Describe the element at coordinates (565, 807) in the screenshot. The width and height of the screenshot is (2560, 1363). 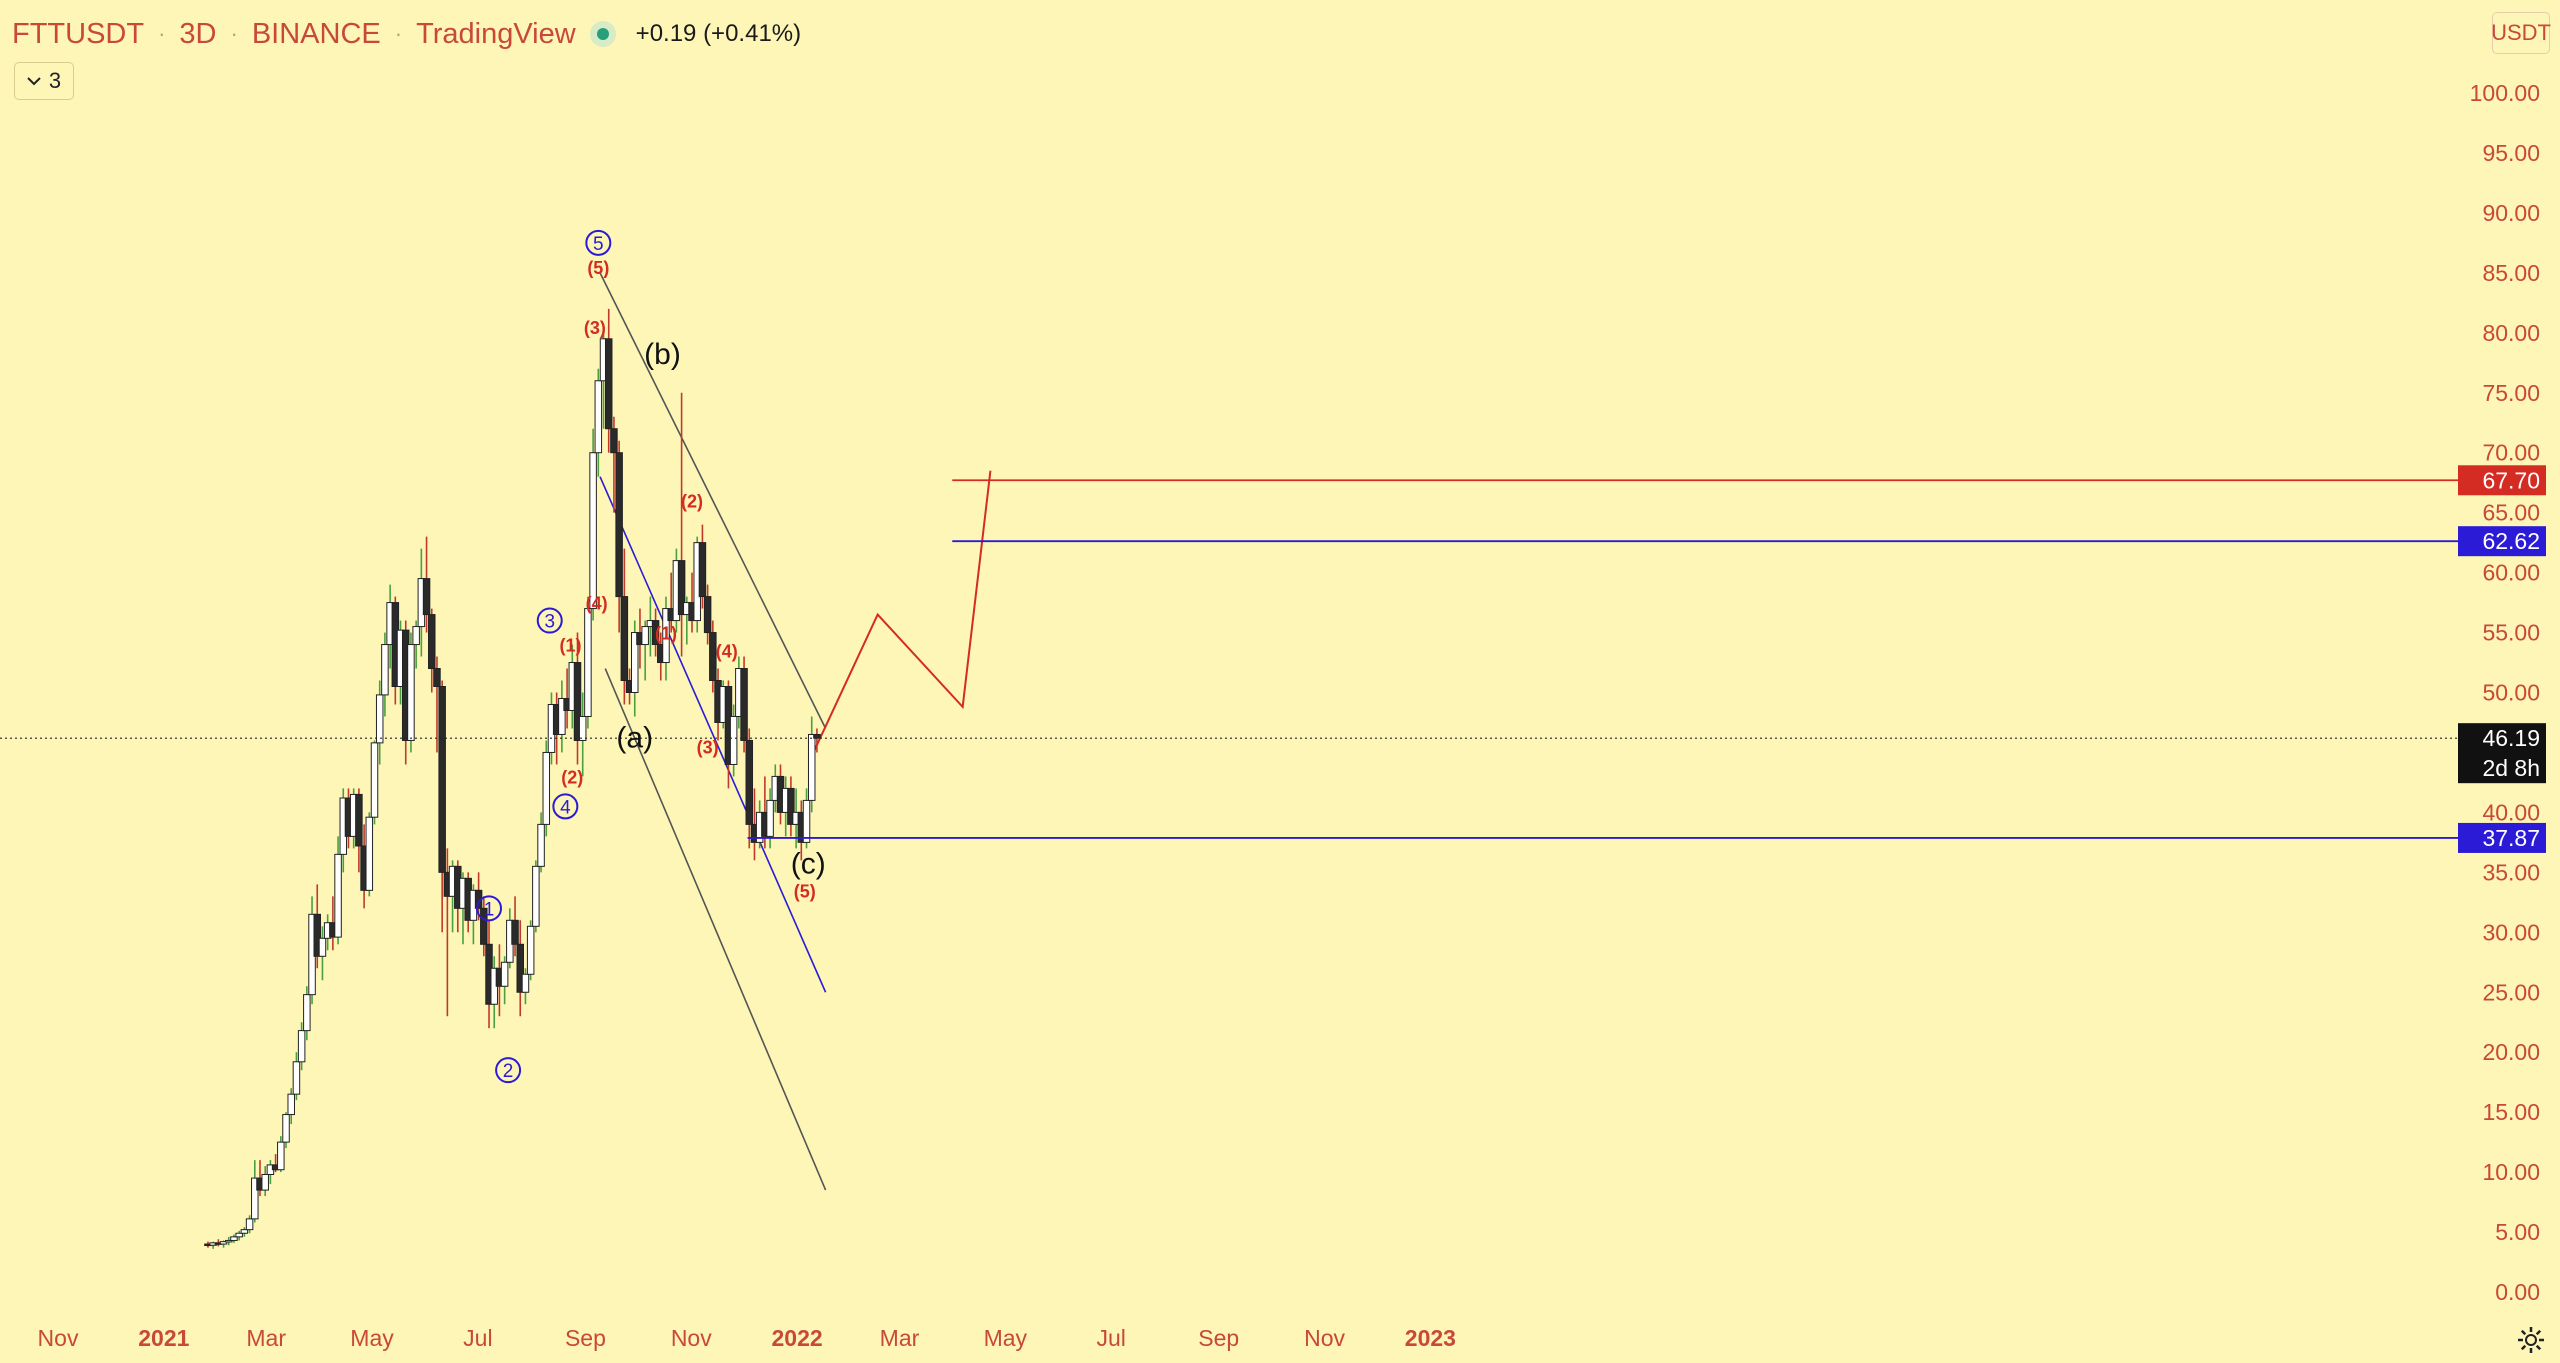
I see `wave-label: 4` at that location.